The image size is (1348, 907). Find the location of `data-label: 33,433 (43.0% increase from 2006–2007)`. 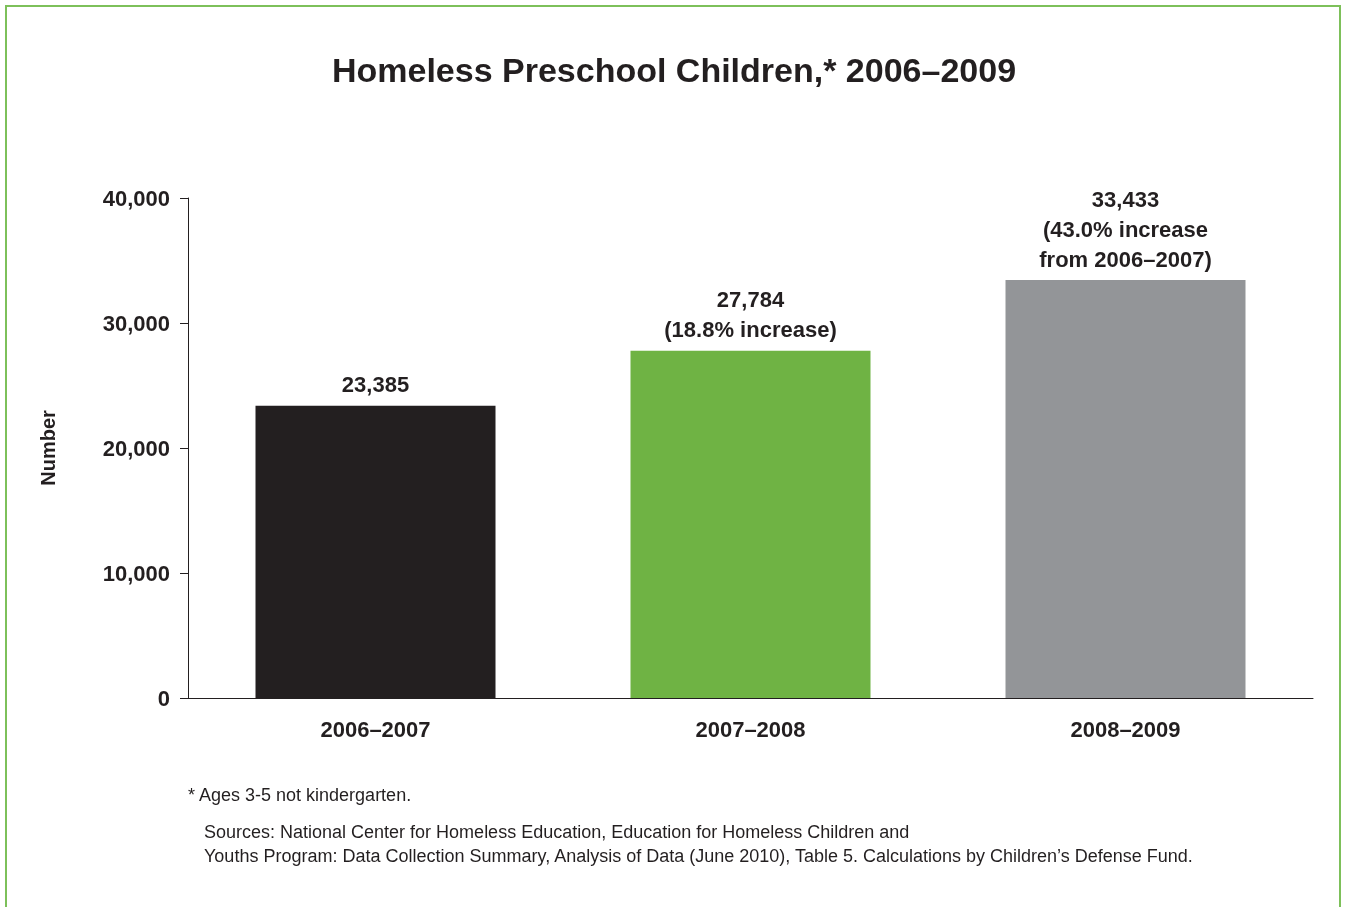

data-label: 33,433 (43.0% increase from 2006–2007) is located at coordinates (1125, 229).